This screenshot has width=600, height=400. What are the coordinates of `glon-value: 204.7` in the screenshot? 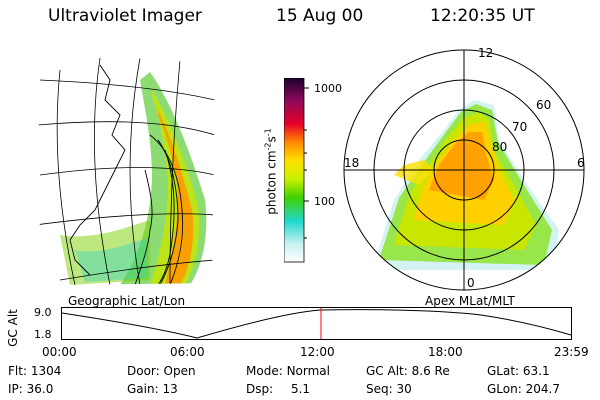 It's located at (542, 389).